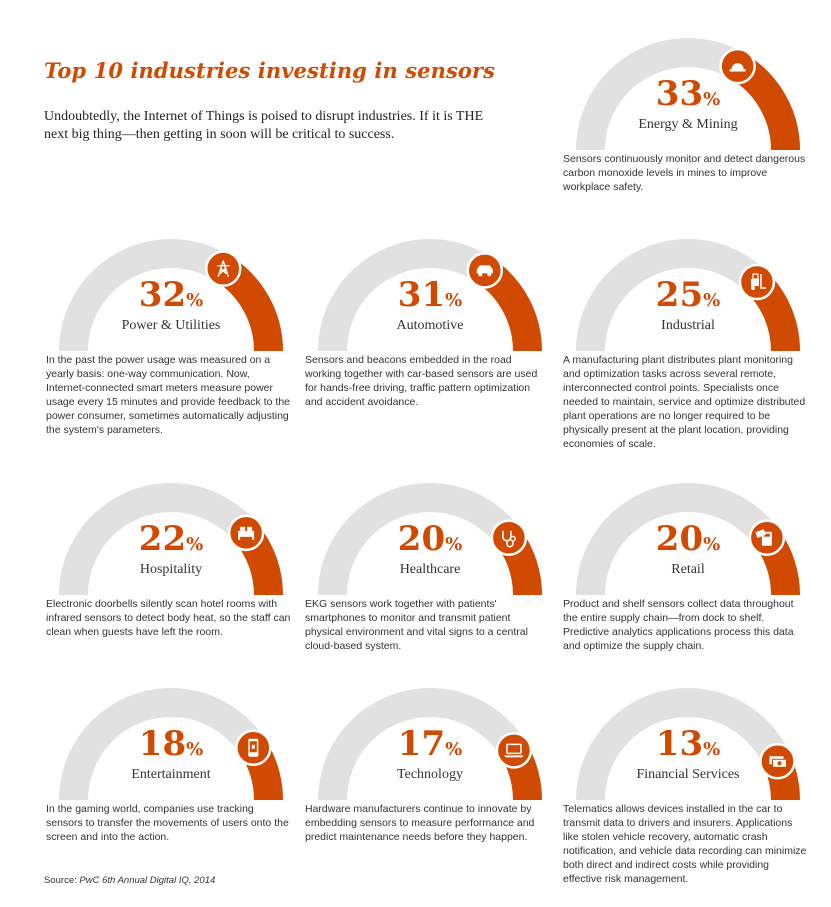 Image resolution: width=831 pixels, height=907 pixels. What do you see at coordinates (767, 537) in the screenshot?
I see `card-terminal-icon` at bounding box center [767, 537].